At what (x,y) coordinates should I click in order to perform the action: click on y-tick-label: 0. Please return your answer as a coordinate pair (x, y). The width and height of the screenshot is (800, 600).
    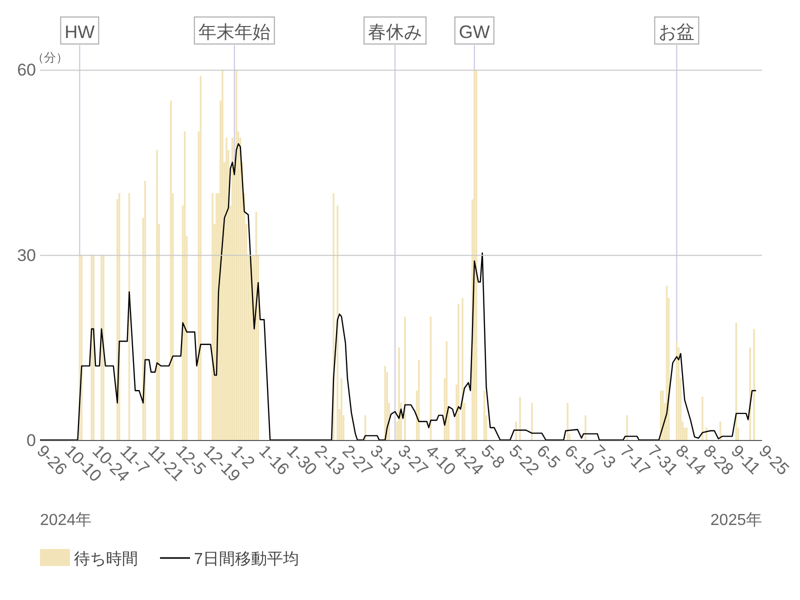
    Looking at the image, I should click on (31, 440).